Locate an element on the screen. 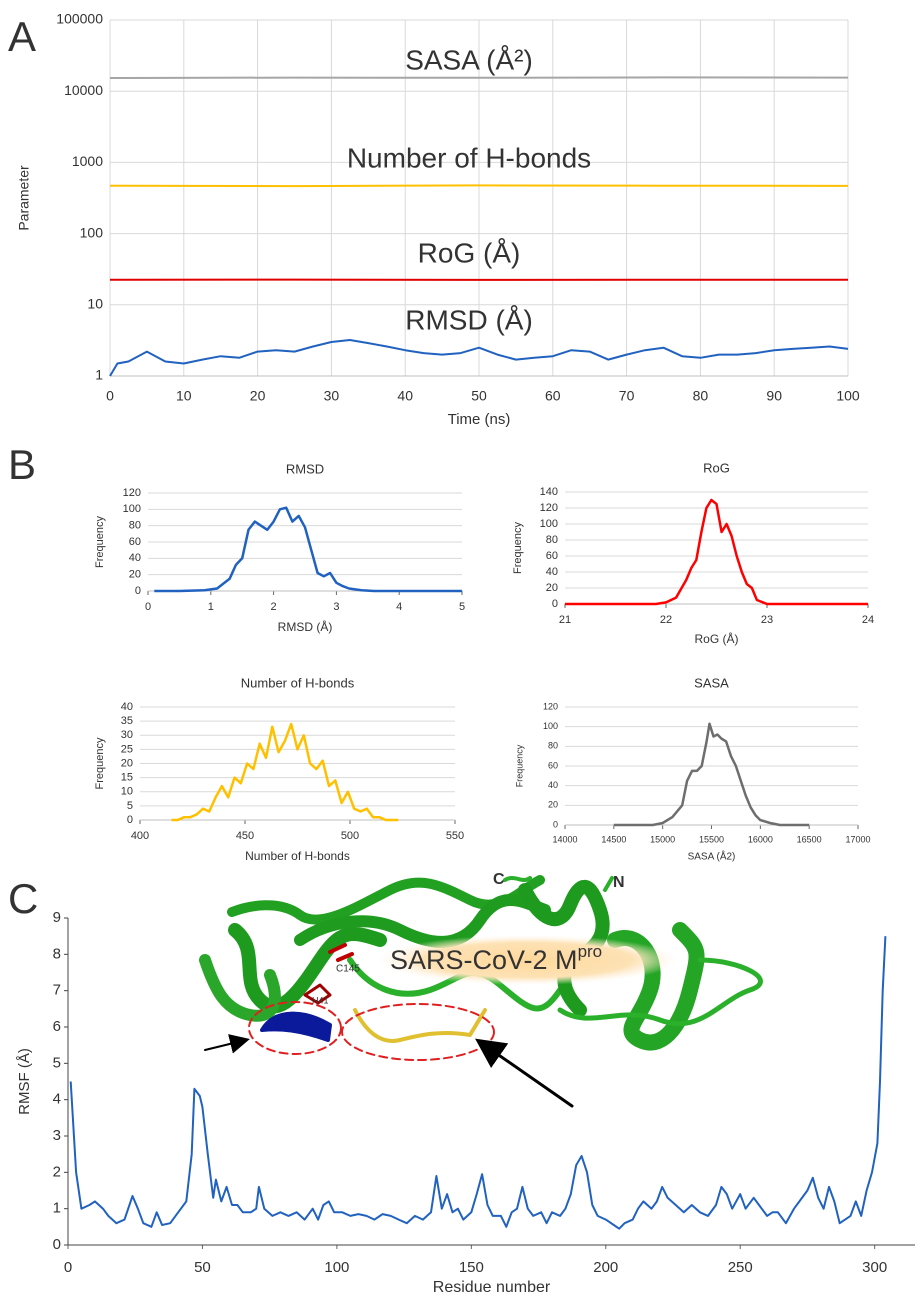  x-tick-label: 500 is located at coordinates (350, 836).